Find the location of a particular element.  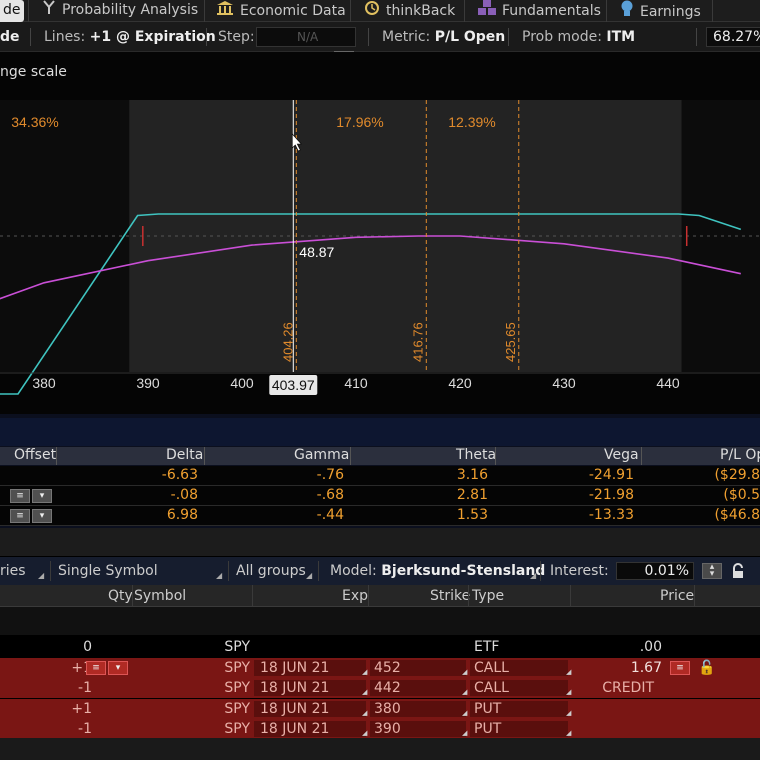

greek-pl-cell: ($0.5 is located at coordinates (741, 495).